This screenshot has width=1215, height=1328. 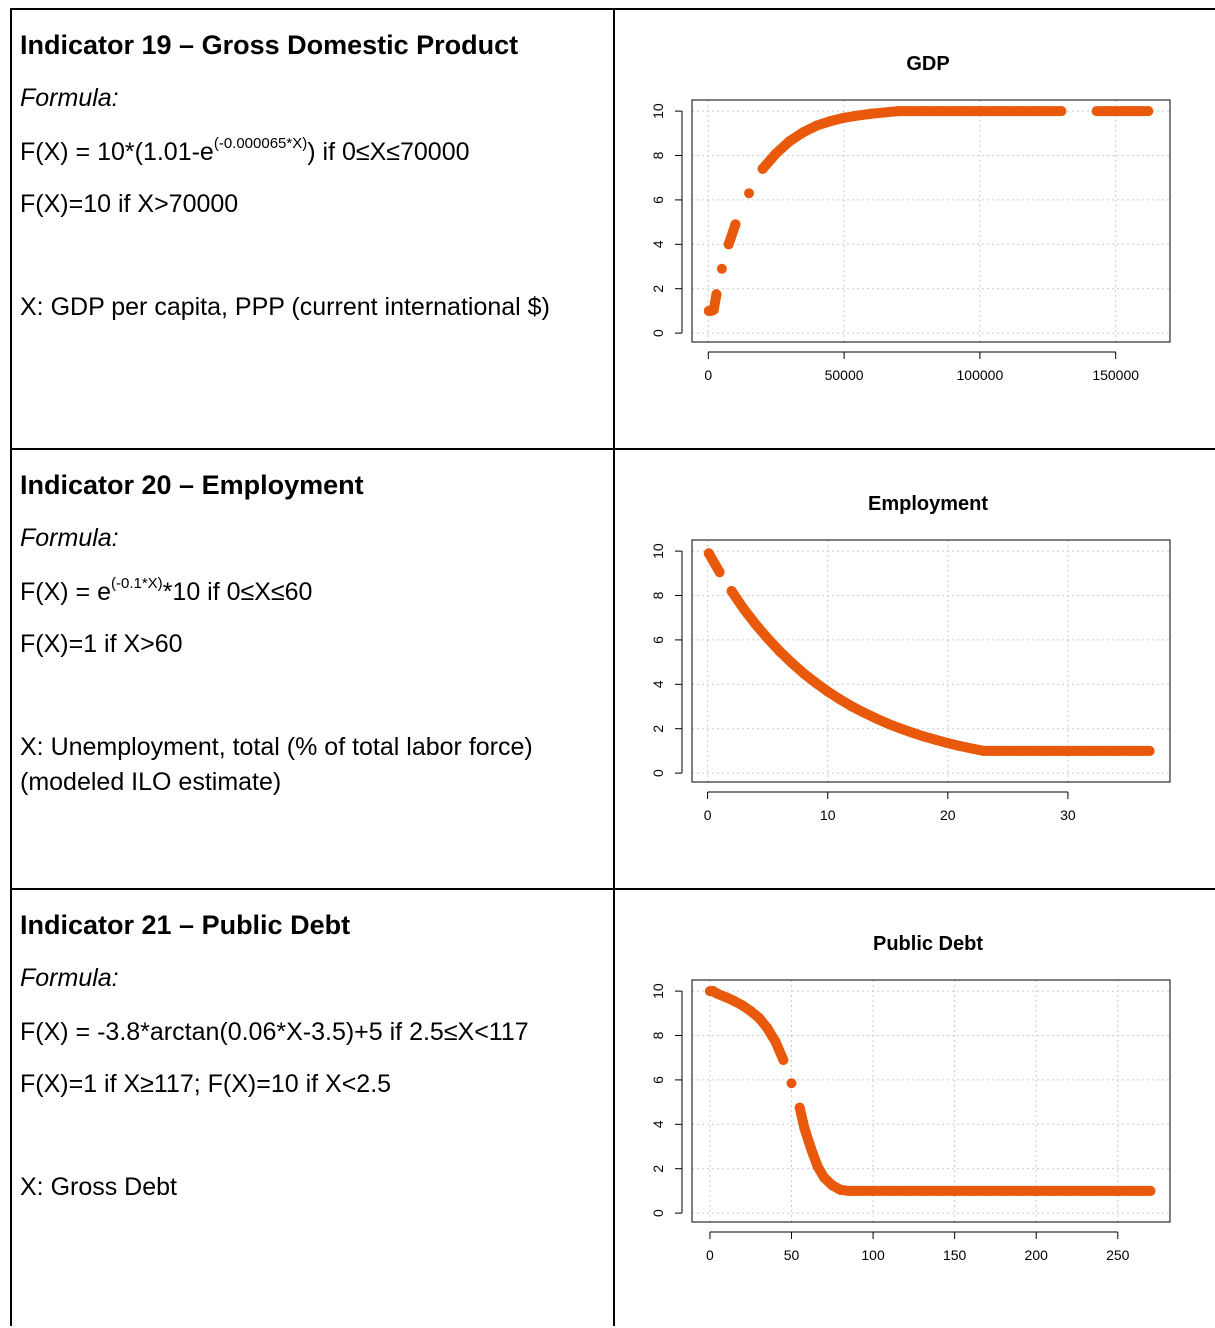 I want to click on formula-exponent: (-0.1*X), so click(x=137, y=583).